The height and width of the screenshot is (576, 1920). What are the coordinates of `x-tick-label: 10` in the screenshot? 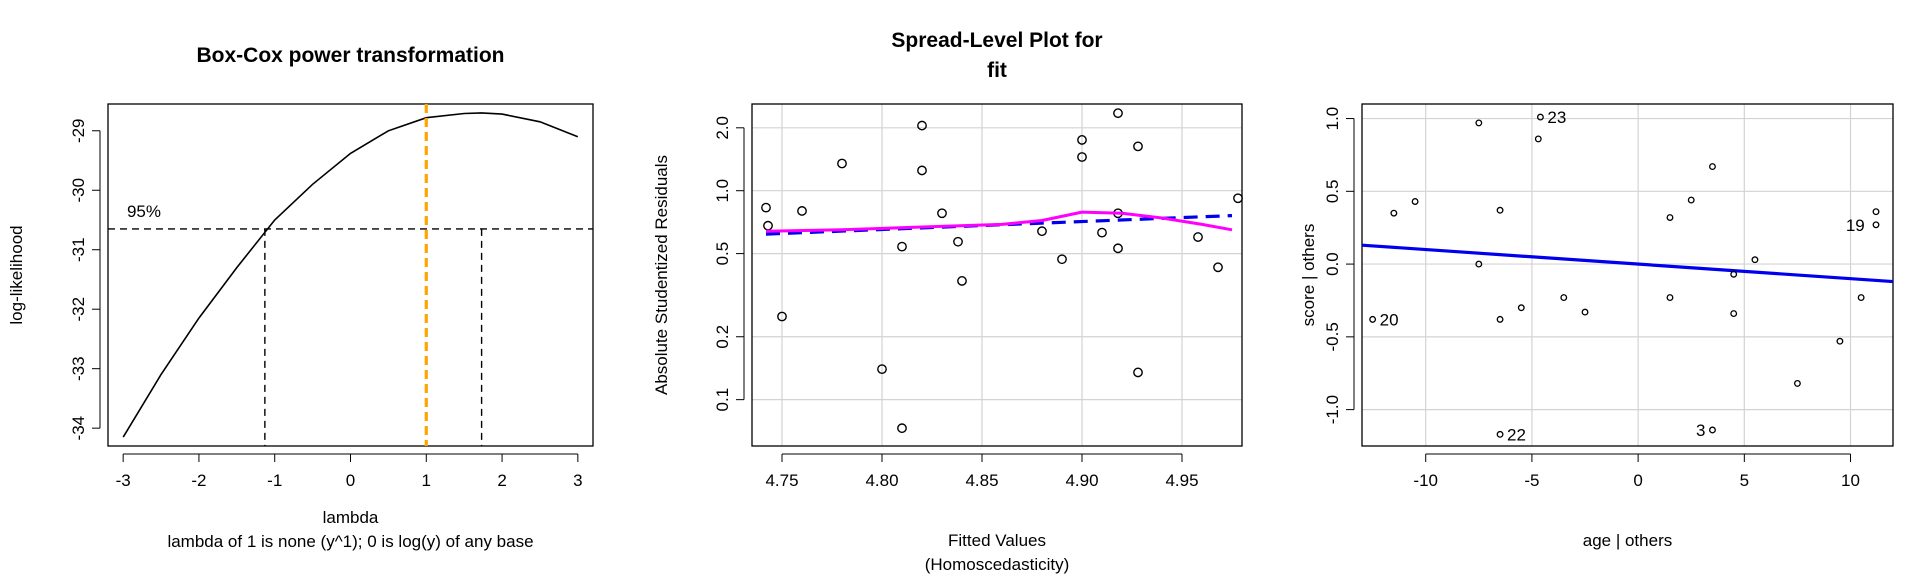 It's located at (1850, 480).